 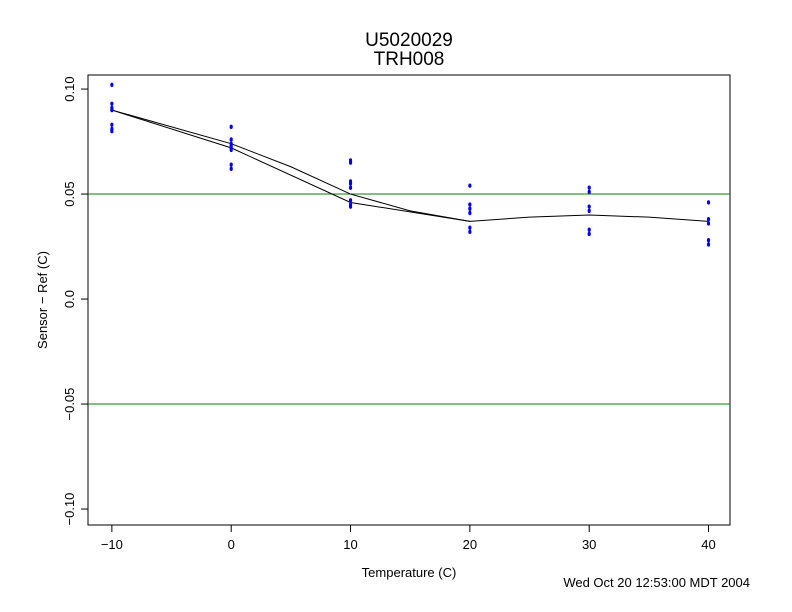 I want to click on x-tick-label: −10, so click(x=112, y=544).